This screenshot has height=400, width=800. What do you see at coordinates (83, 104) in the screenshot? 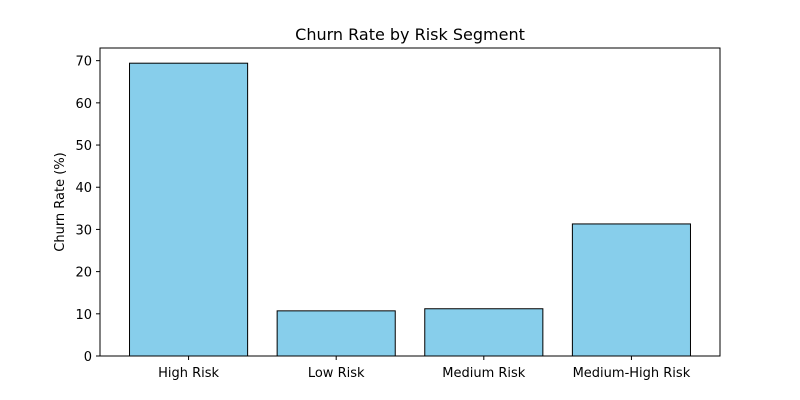
I see `y-tick-label: 60` at bounding box center [83, 104].